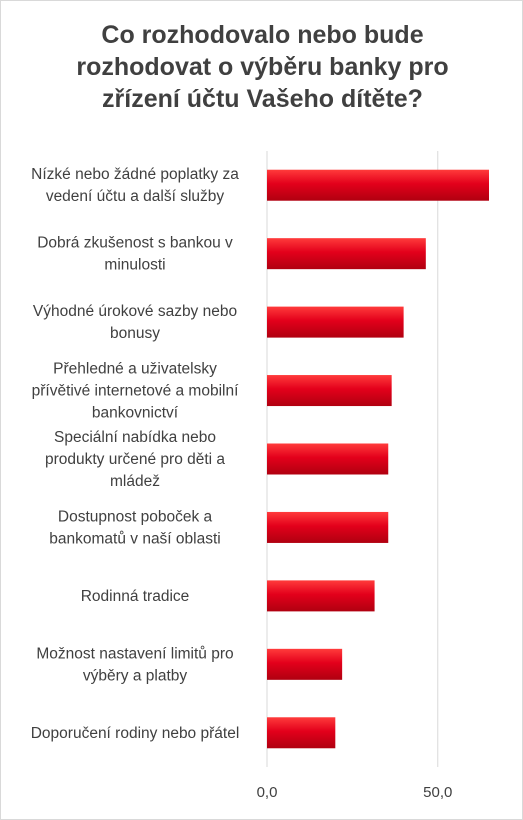 The width and height of the screenshot is (523, 820). Describe the element at coordinates (262, 99) in the screenshot. I see `chart-title-line: zřízení účtu Vašeho dítěte?` at that location.